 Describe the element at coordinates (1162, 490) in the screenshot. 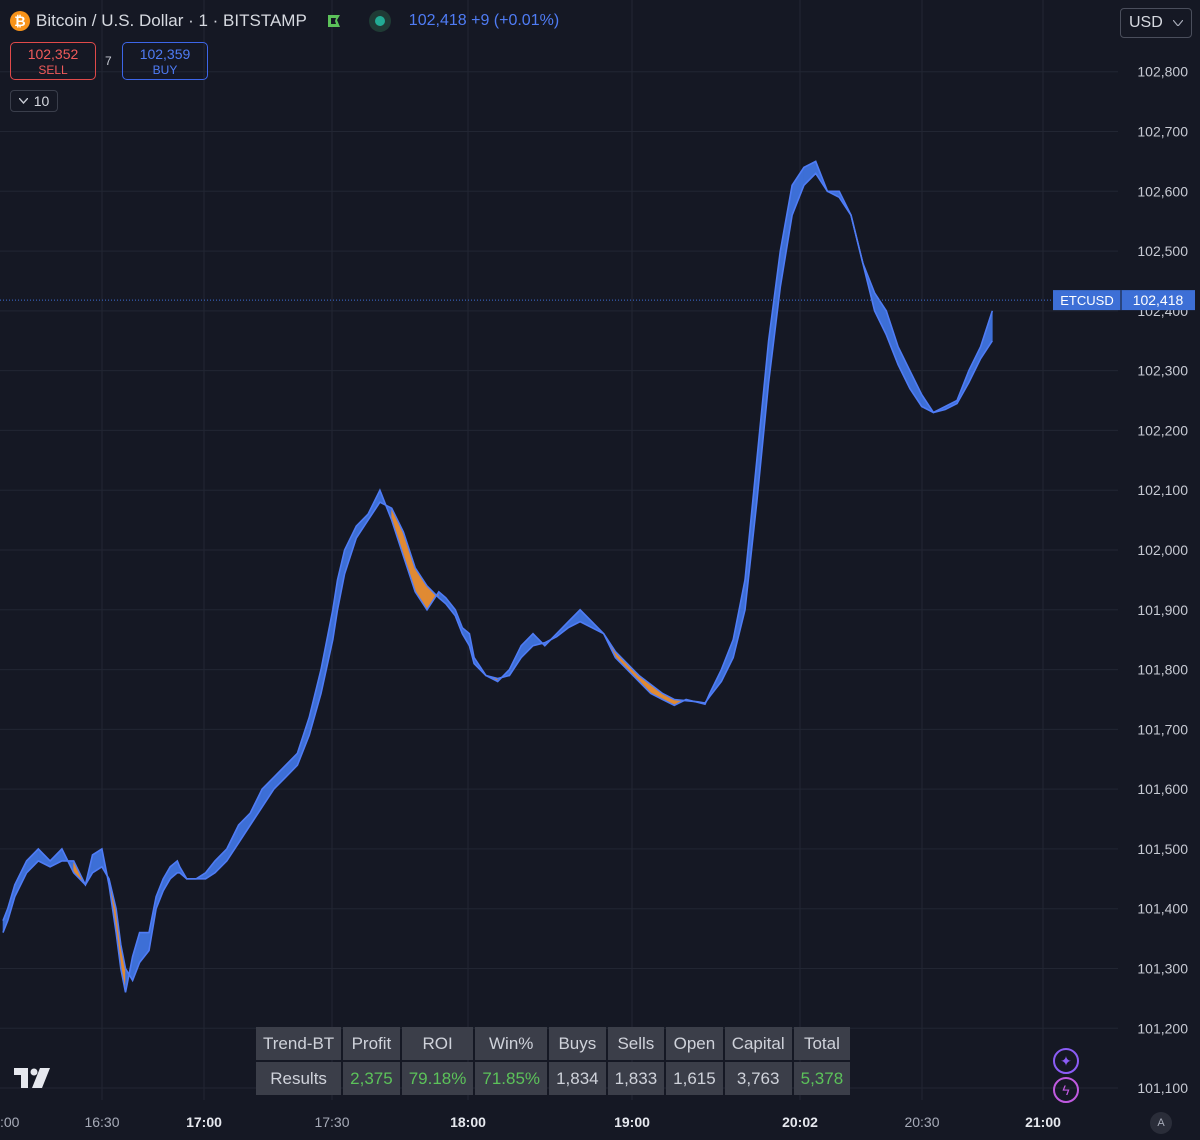

I see `y-tick-label: 102,100` at that location.